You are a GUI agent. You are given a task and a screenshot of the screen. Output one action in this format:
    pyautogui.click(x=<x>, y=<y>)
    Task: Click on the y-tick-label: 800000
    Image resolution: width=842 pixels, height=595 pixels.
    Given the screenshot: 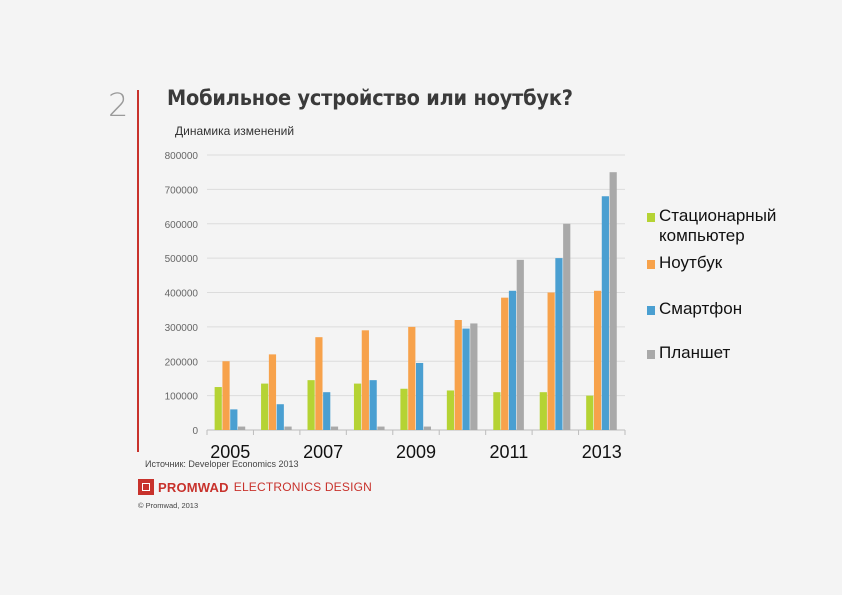 What is the action you would take?
    pyautogui.click(x=182, y=156)
    